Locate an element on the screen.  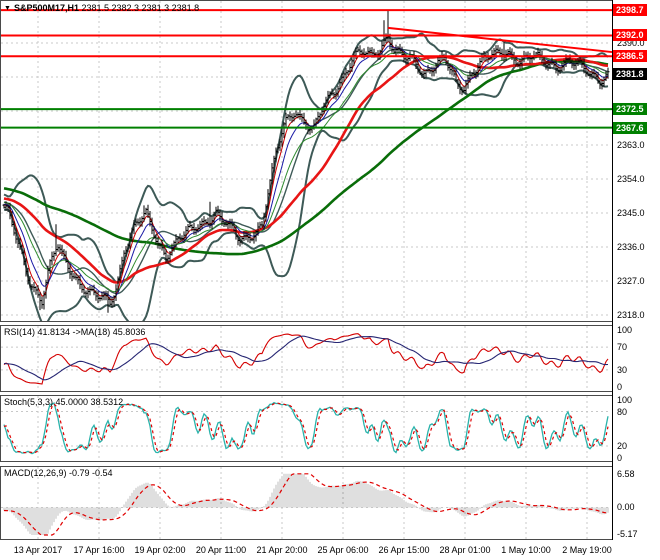
price-badge-support: 2367.6 is located at coordinates (630, 128).